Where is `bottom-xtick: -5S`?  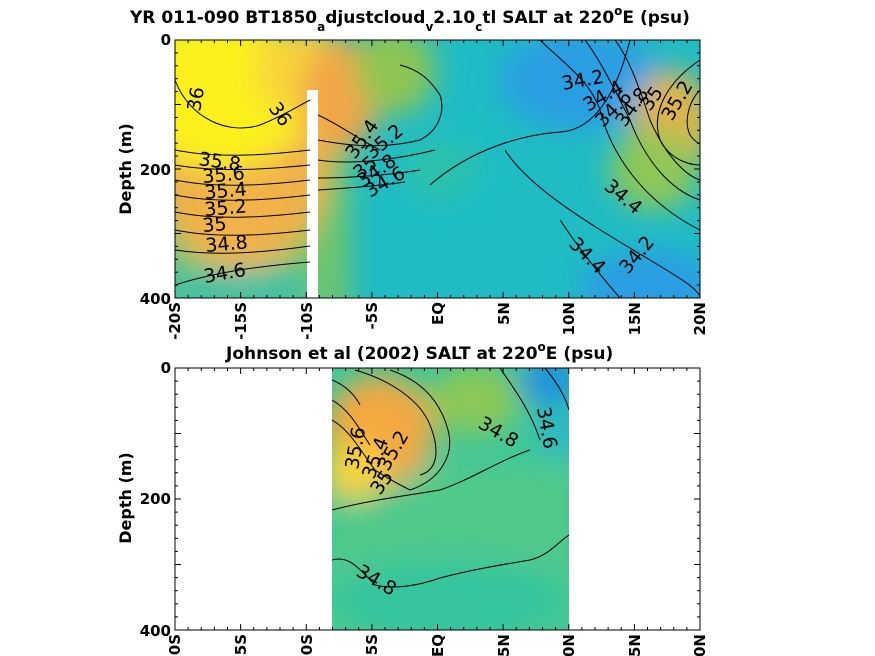 bottom-xtick: -5S is located at coordinates (372, 645).